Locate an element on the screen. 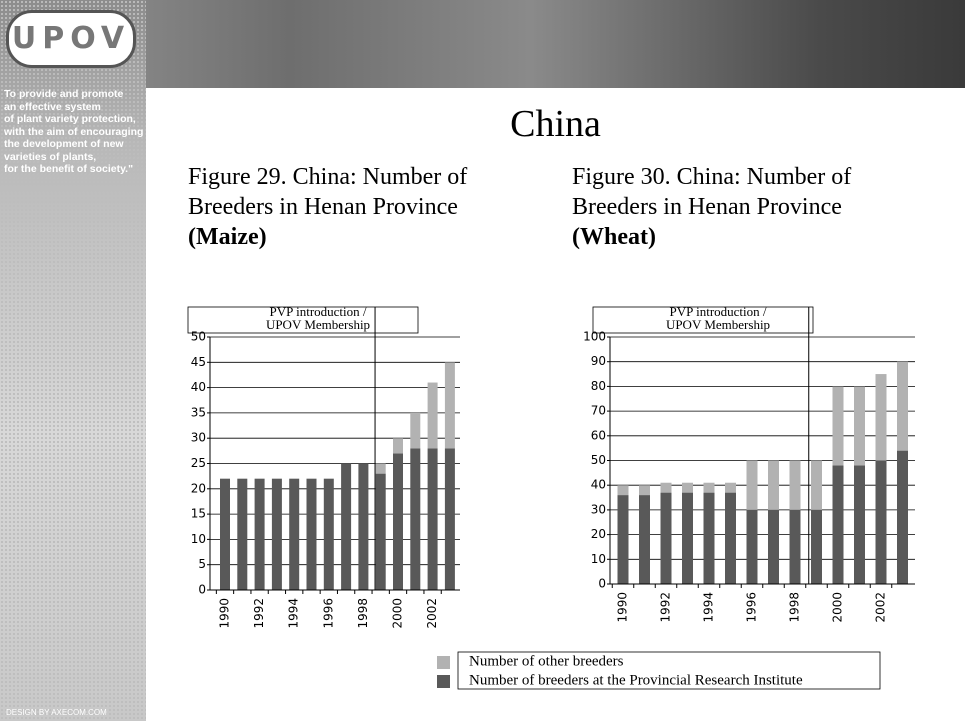 This screenshot has height=721, width=965. y-tick-label: 90 is located at coordinates (598, 361).